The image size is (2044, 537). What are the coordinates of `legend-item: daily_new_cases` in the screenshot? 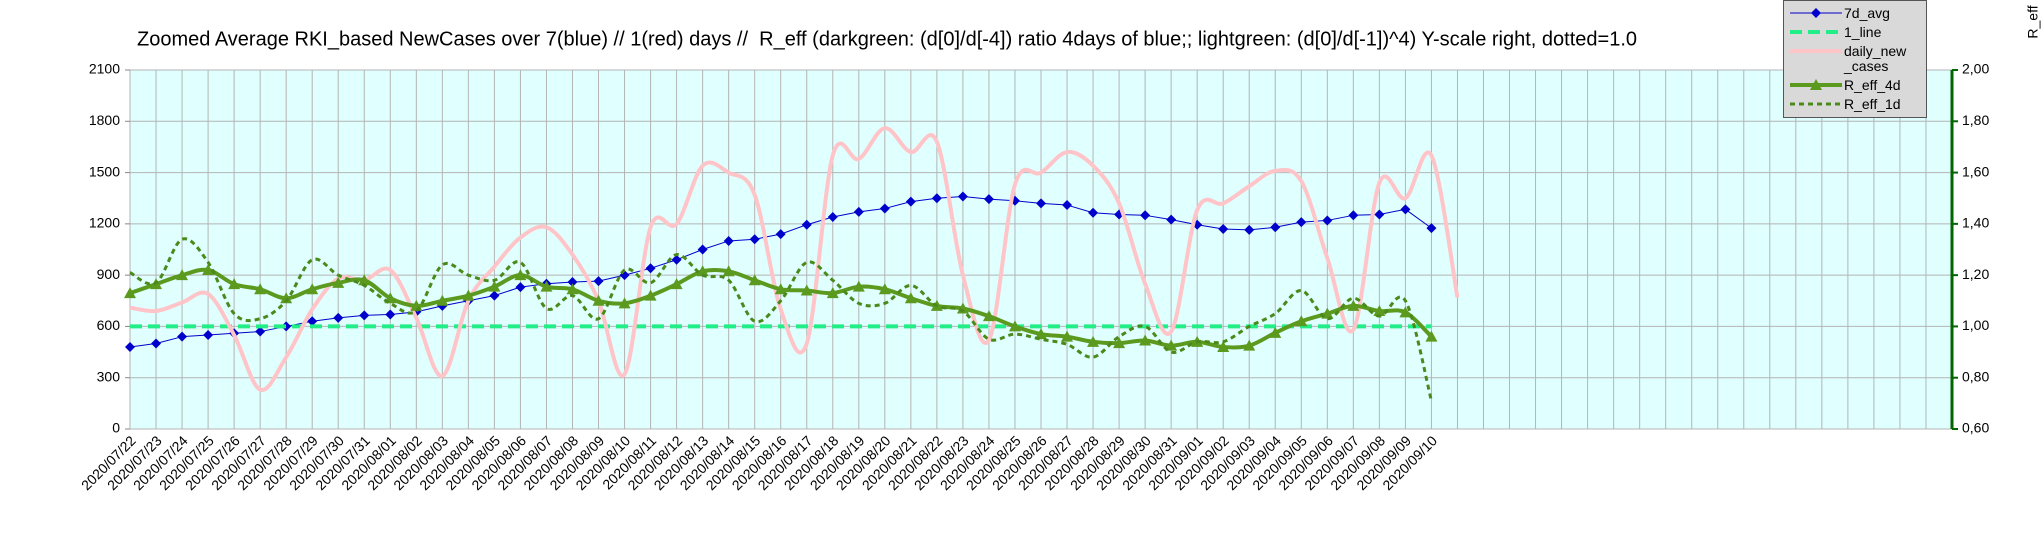 It's located at (1855, 59).